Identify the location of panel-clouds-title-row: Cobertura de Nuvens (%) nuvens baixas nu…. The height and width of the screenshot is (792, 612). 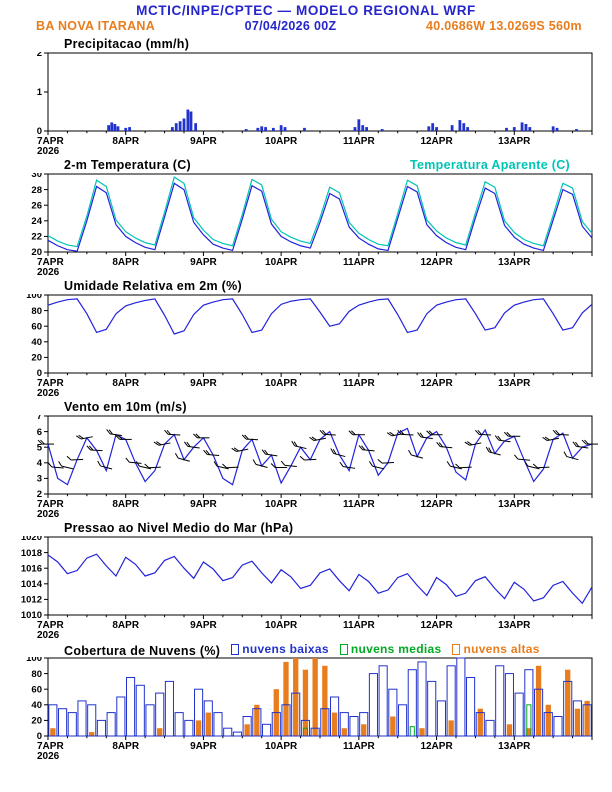
(306, 650).